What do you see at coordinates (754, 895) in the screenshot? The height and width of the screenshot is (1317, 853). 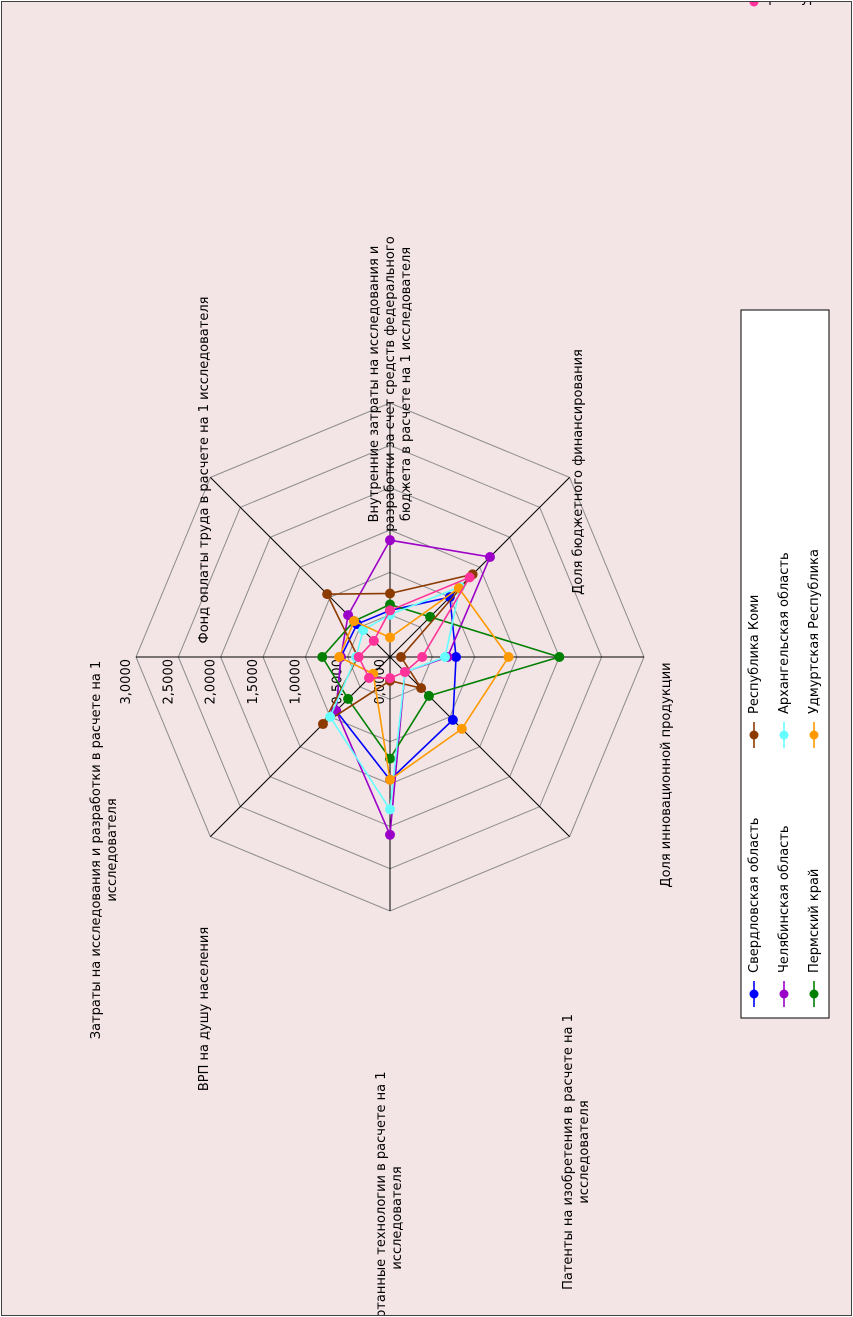 I see `legend-label: Свердловская область` at bounding box center [754, 895].